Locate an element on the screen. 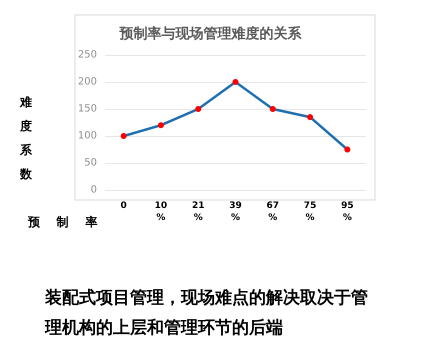  y-tick-label: 100 is located at coordinates (87, 136).